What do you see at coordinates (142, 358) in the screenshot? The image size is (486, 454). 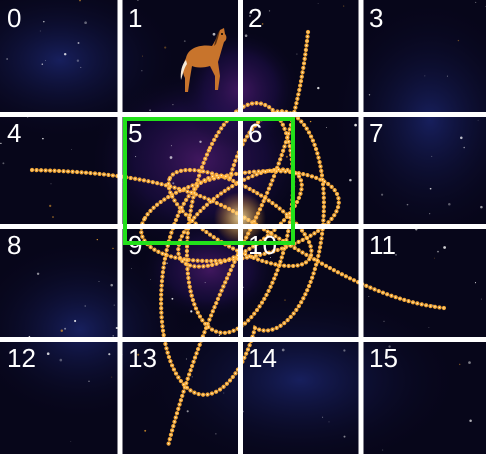 I see `cell-number: 13` at bounding box center [142, 358].